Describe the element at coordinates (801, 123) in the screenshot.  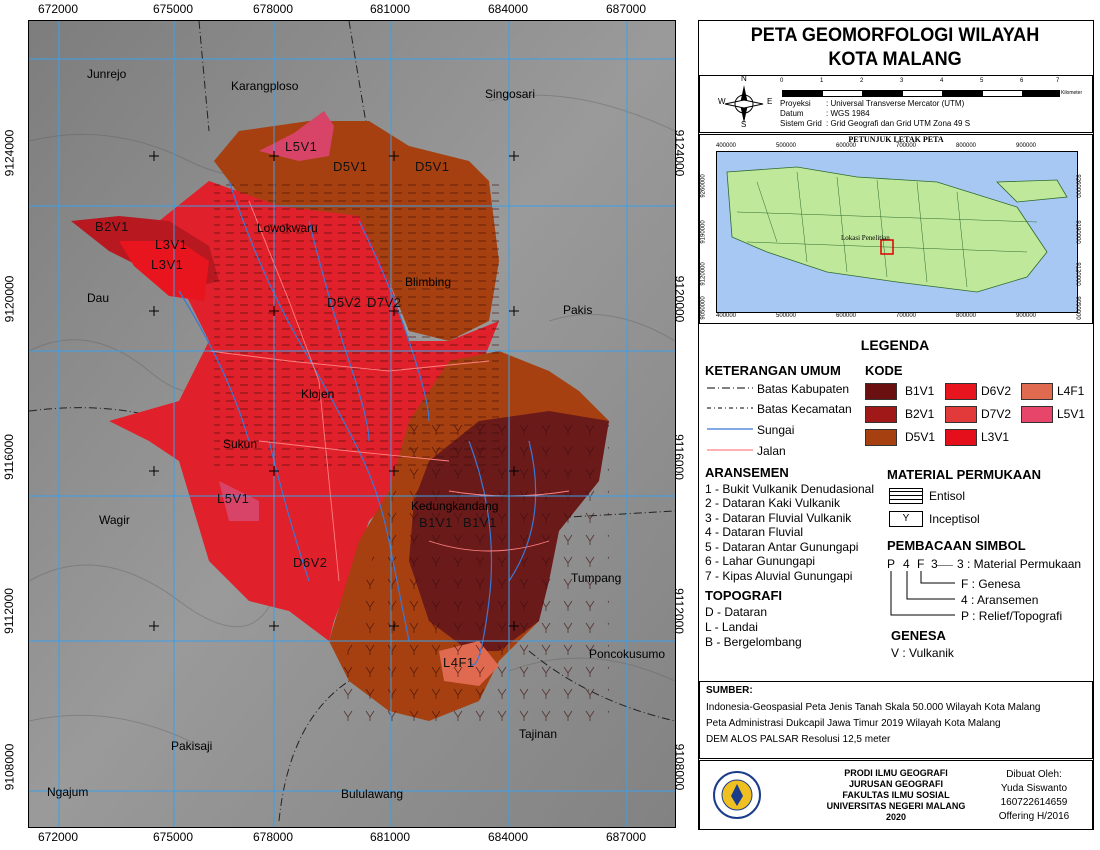
I see `grid-label: Sistem Grid` at that location.